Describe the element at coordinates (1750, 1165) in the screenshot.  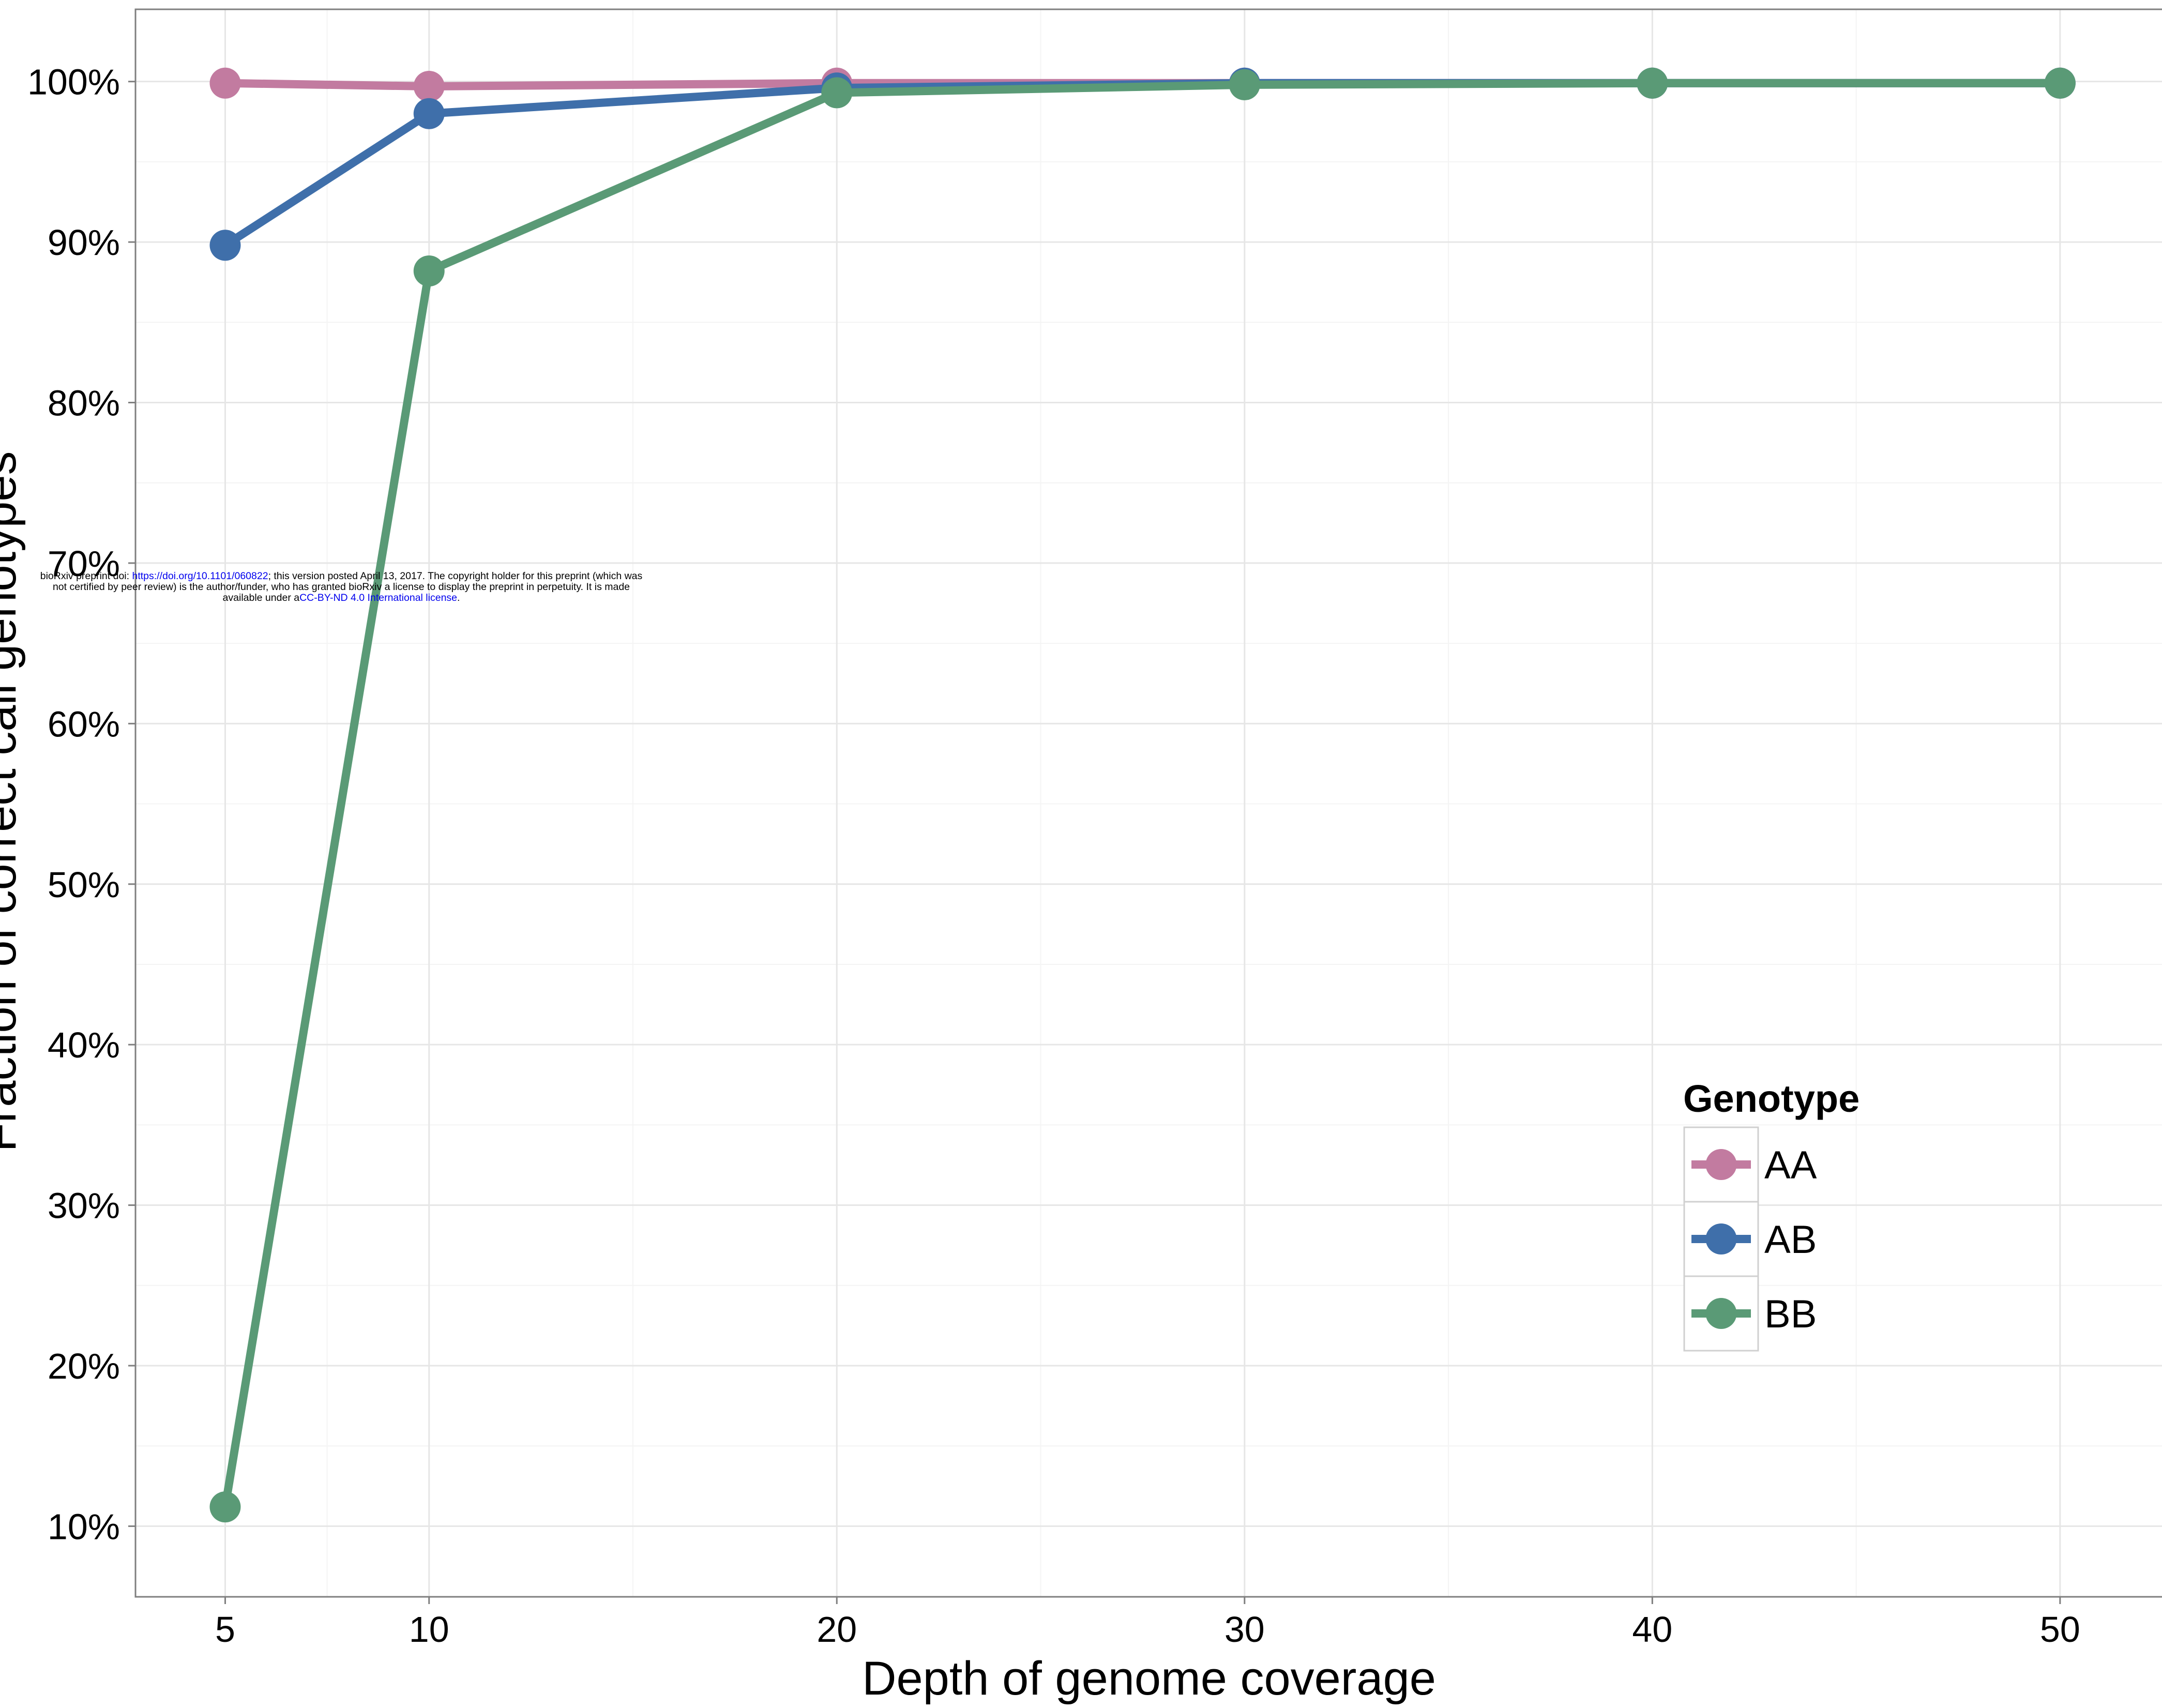
I see `legend-item-aa: AA` at that location.